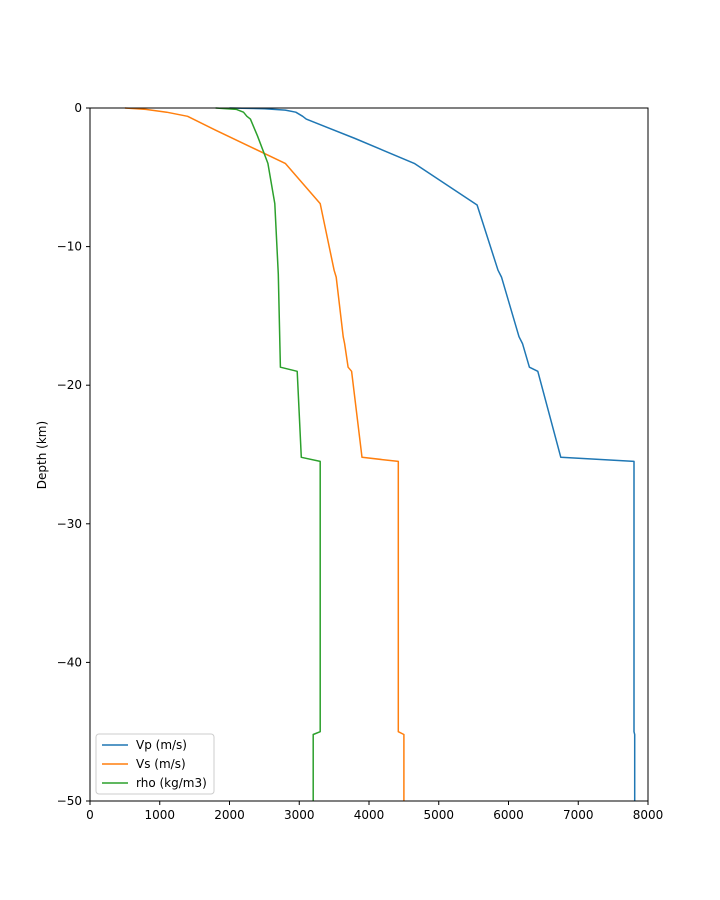 Image resolution: width=720 pixels, height=900 pixels. Describe the element at coordinates (90, 815) in the screenshot. I see `x-tick-label: 0` at that location.